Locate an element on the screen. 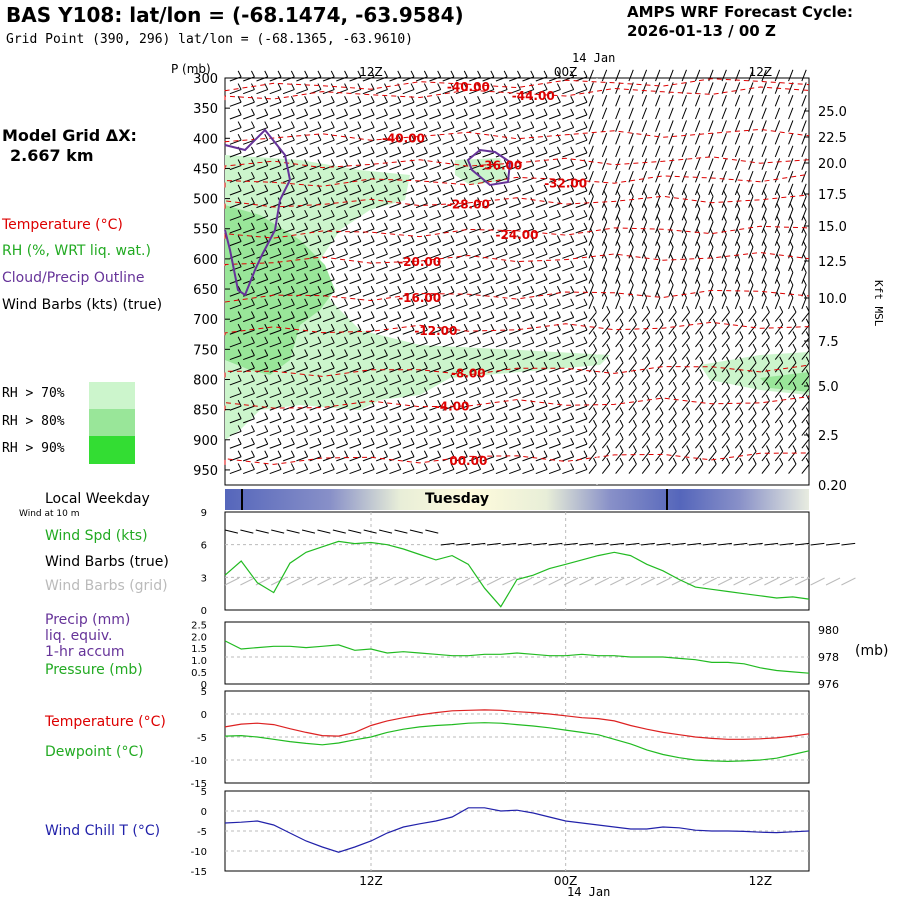 The height and width of the screenshot is (900, 900). pressure-axis-title: P (mb) is located at coordinates (191, 69).